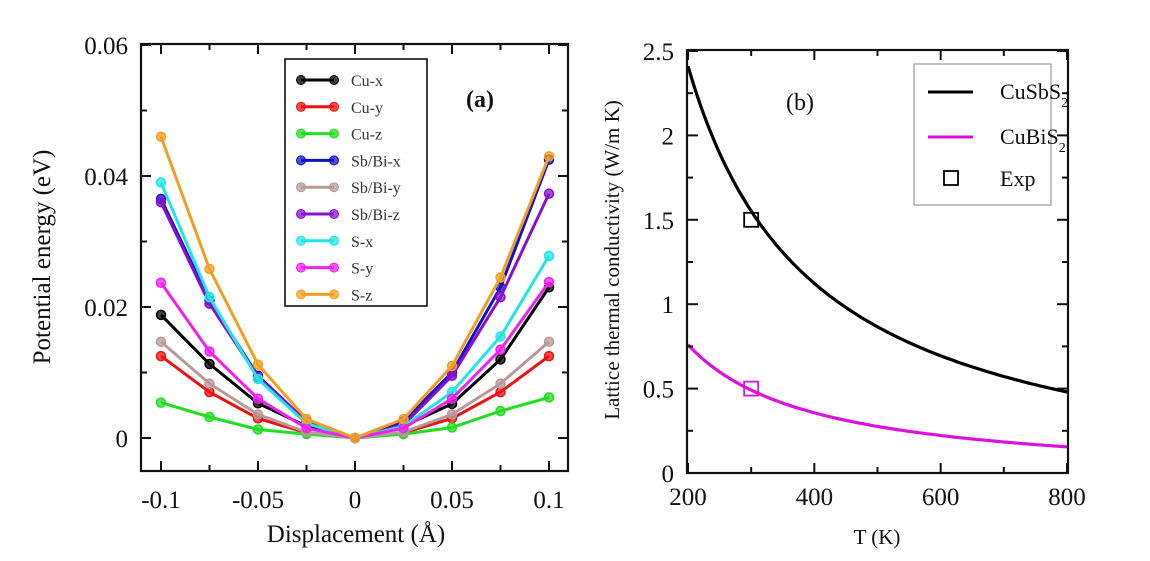 This screenshot has width=1150, height=561. Describe the element at coordinates (982, 134) in the screenshot. I see `panel-b-legend-box` at that location.